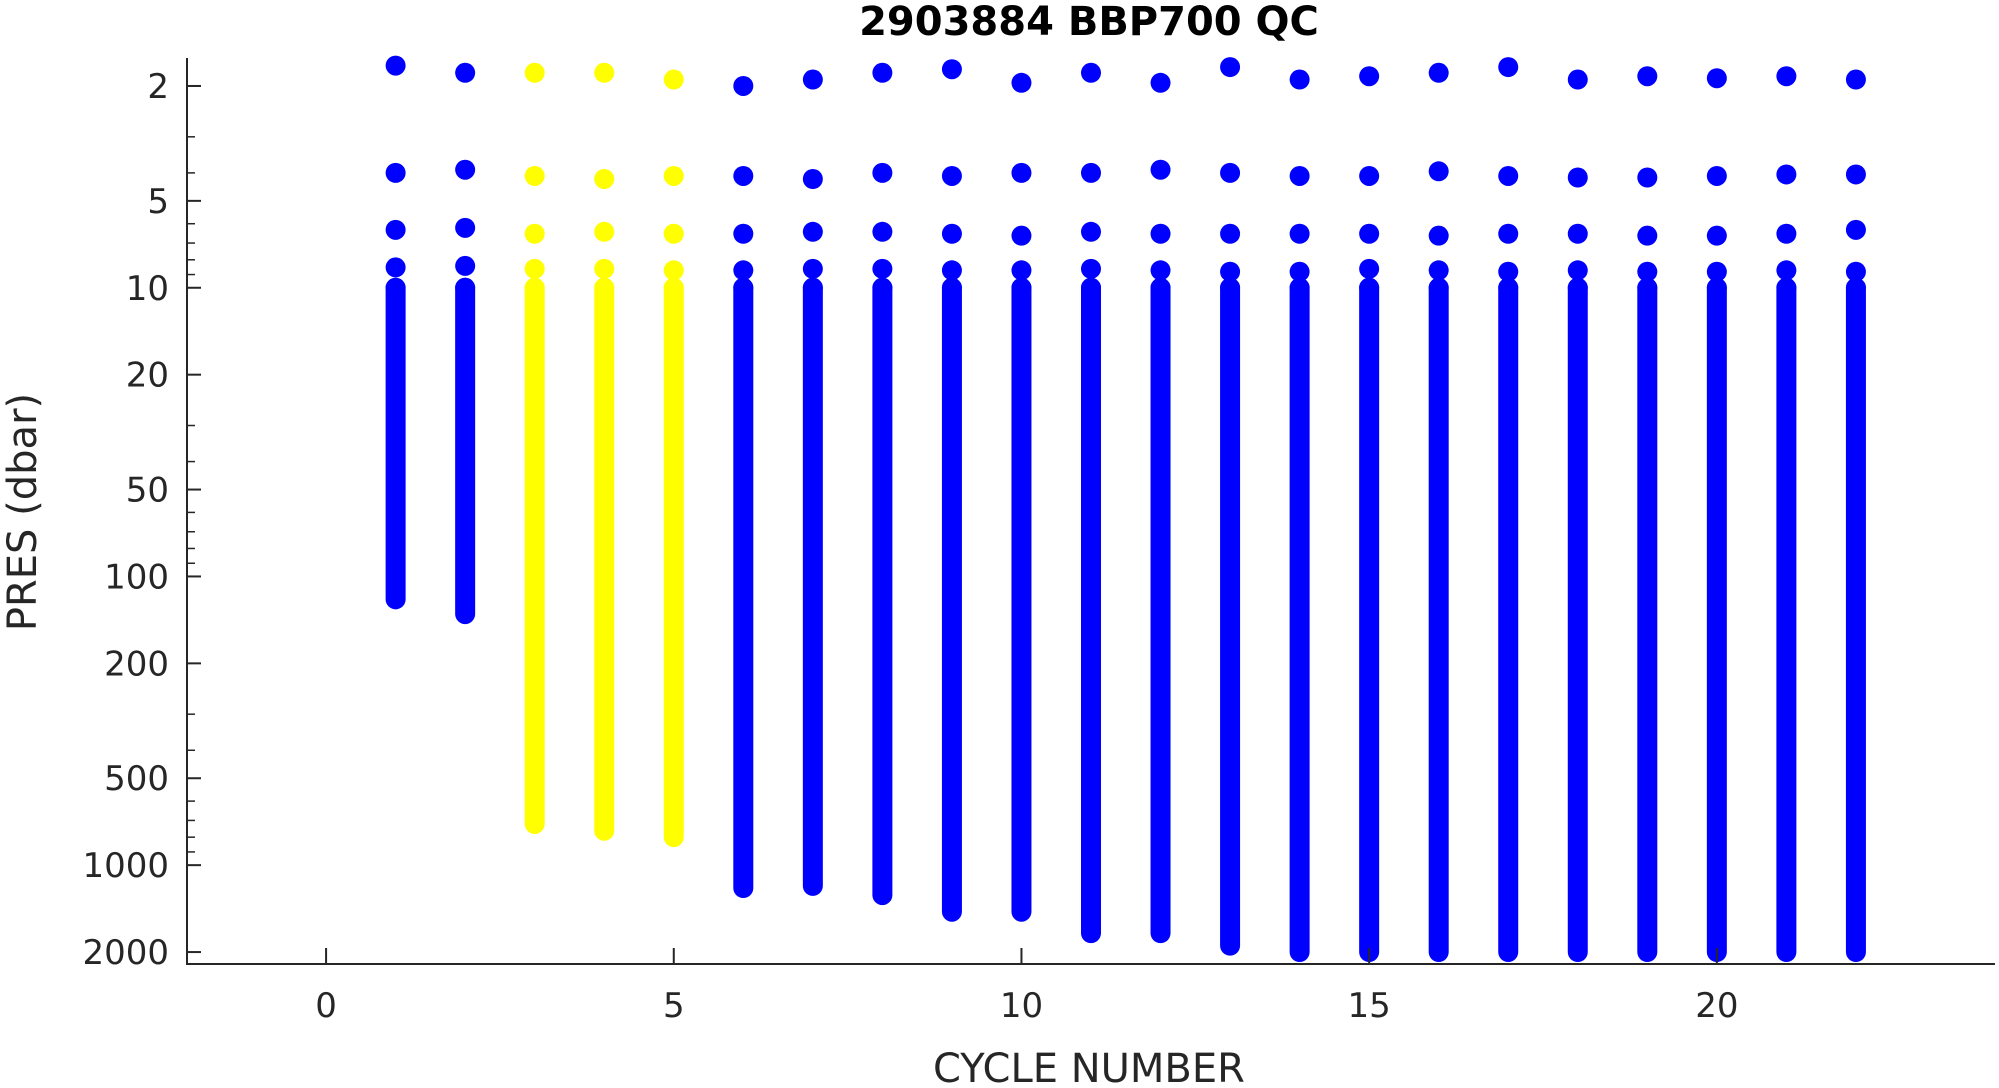 This screenshot has height=1088, width=1999. I want to click on y-tick-label: 200, so click(136, 664).